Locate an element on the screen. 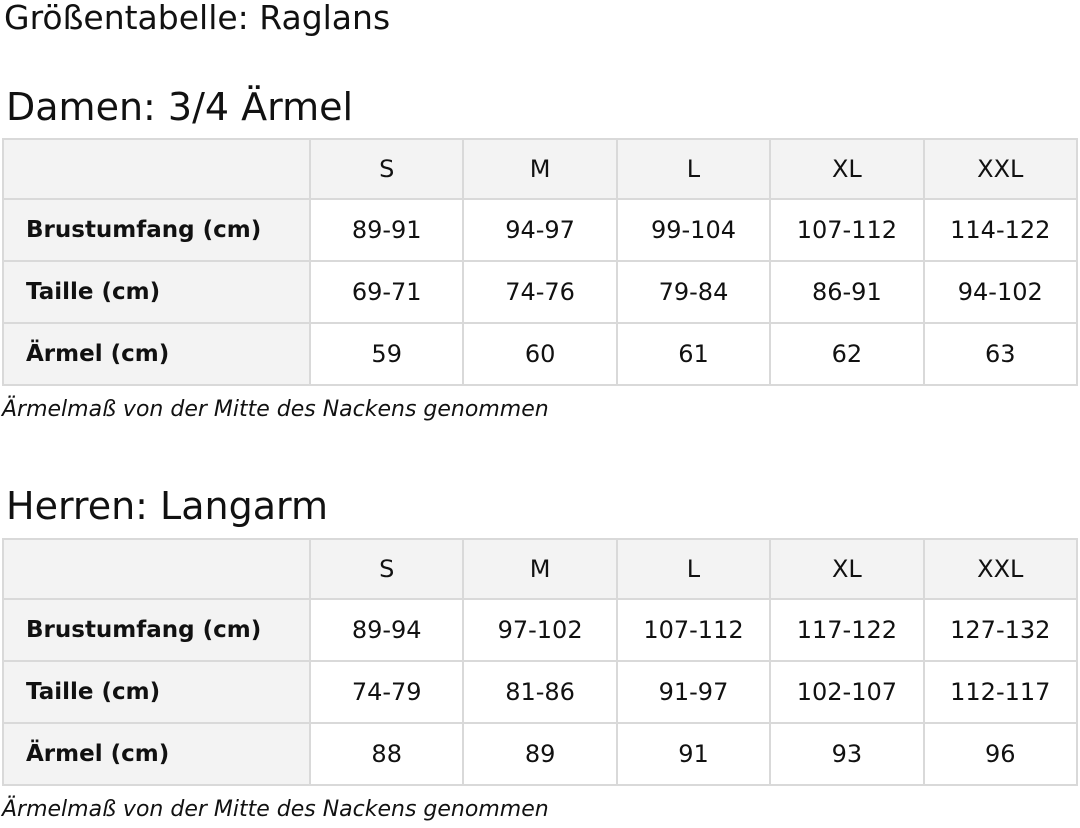  measurement-cell: 60 is located at coordinates (540, 354).